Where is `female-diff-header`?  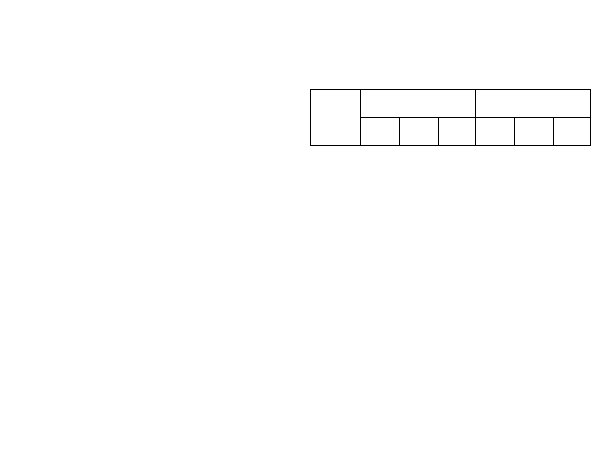
female-diff-header is located at coordinates (572, 131).